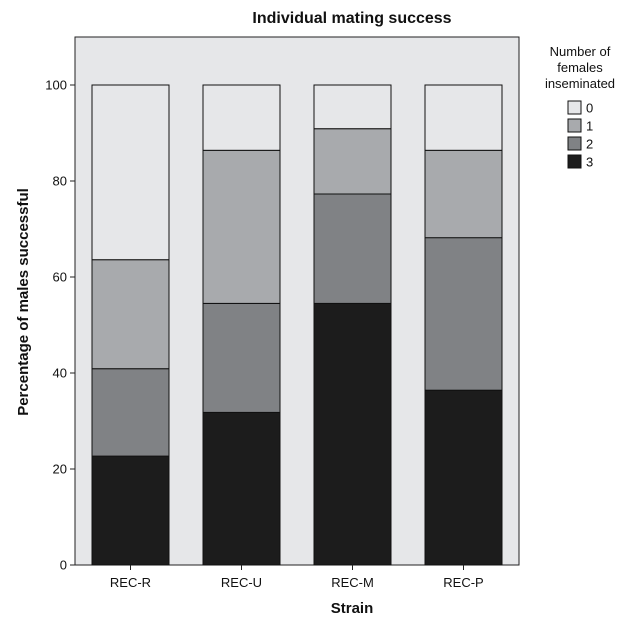 The height and width of the screenshot is (621, 631). What do you see at coordinates (463, 582) in the screenshot?
I see `x-tick-label: REC-P` at bounding box center [463, 582].